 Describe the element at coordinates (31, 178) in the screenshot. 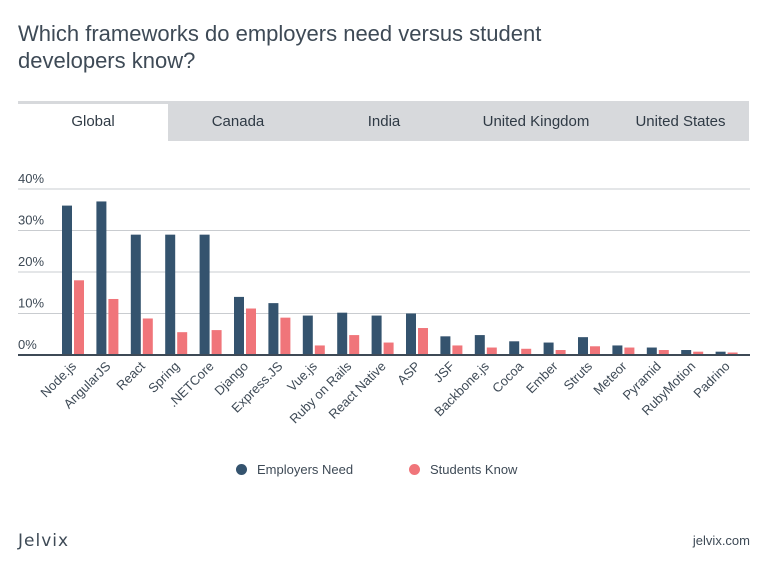

I see `y-tick-label: 40%` at that location.